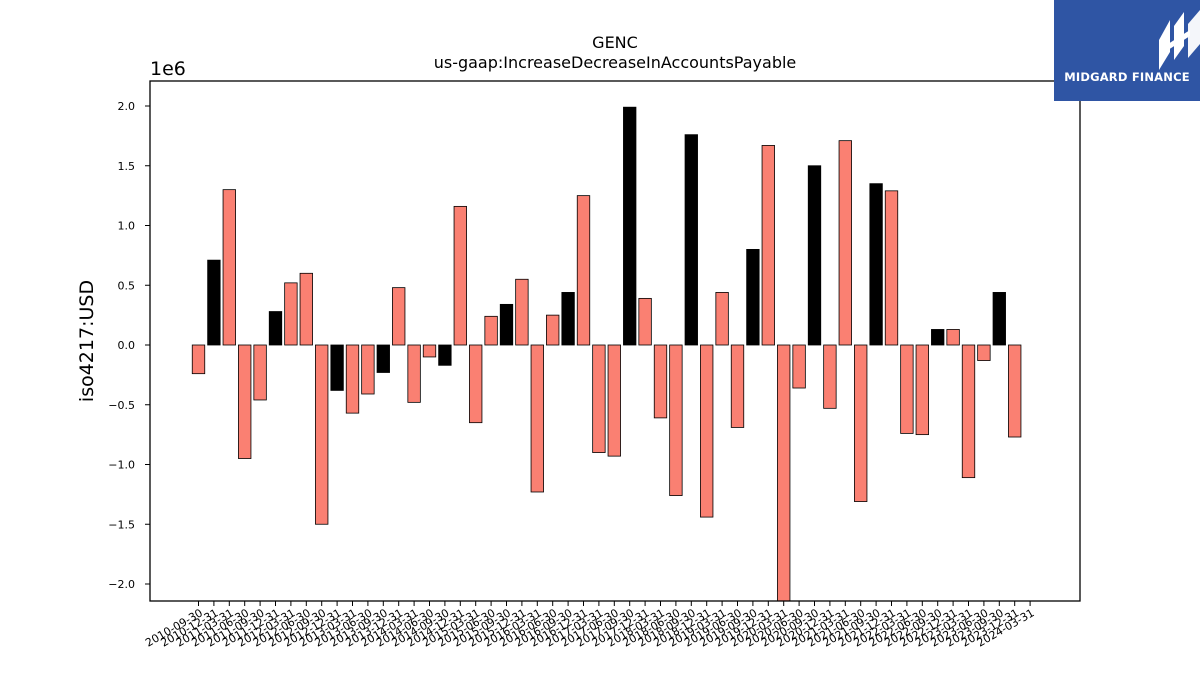 This screenshot has width=1200, height=675. I want to click on y-tick-label: −0.5, so click(121, 405).